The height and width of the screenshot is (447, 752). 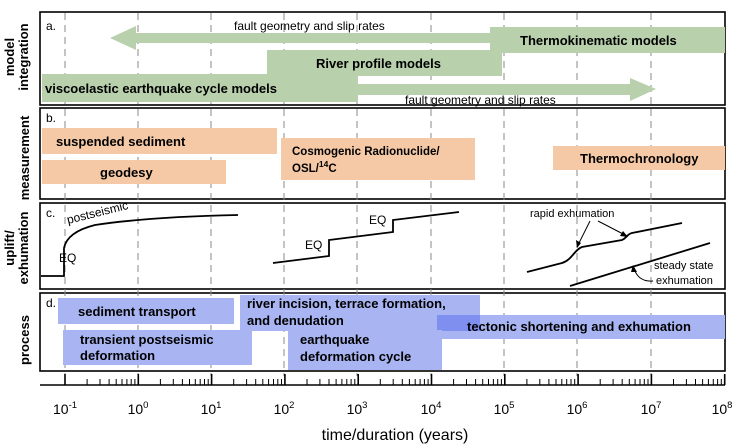 I want to click on steady-state-arrowhead, so click(x=634, y=268).